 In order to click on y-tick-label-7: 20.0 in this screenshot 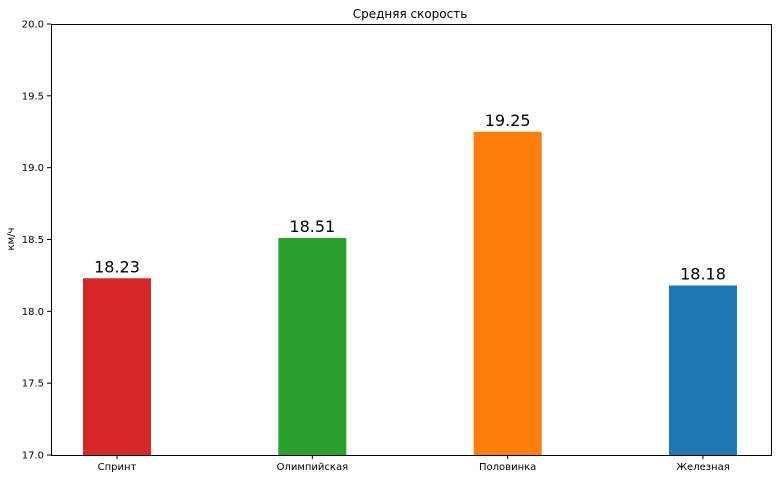, I will do `click(33, 25)`.